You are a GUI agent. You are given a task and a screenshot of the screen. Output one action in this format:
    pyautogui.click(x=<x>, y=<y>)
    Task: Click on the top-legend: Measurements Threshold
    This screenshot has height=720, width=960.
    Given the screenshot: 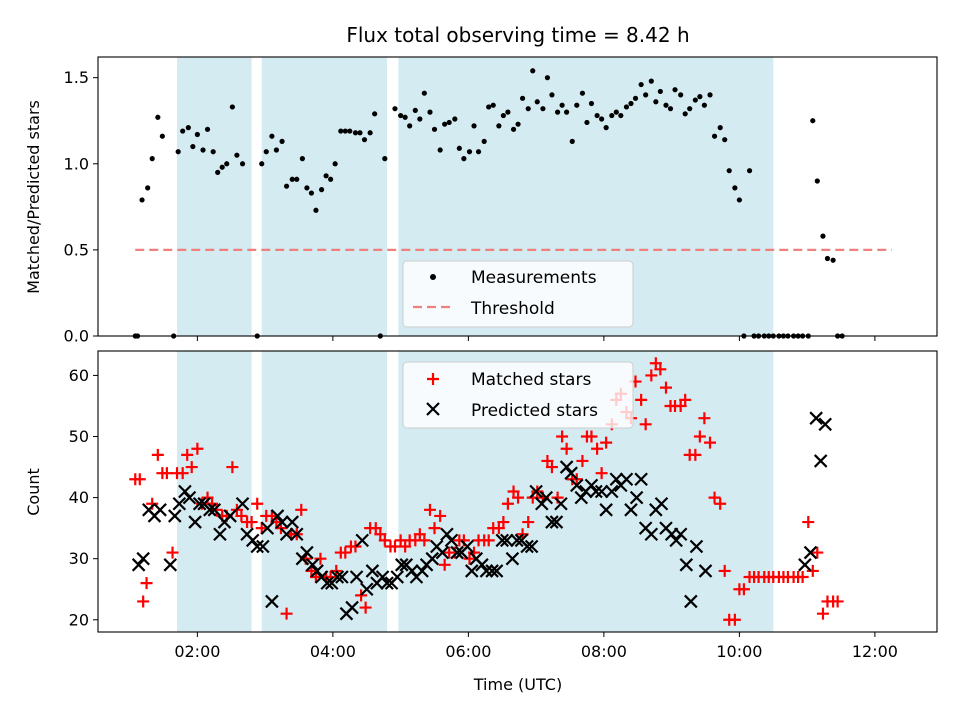 What is the action you would take?
    pyautogui.click(x=518, y=294)
    